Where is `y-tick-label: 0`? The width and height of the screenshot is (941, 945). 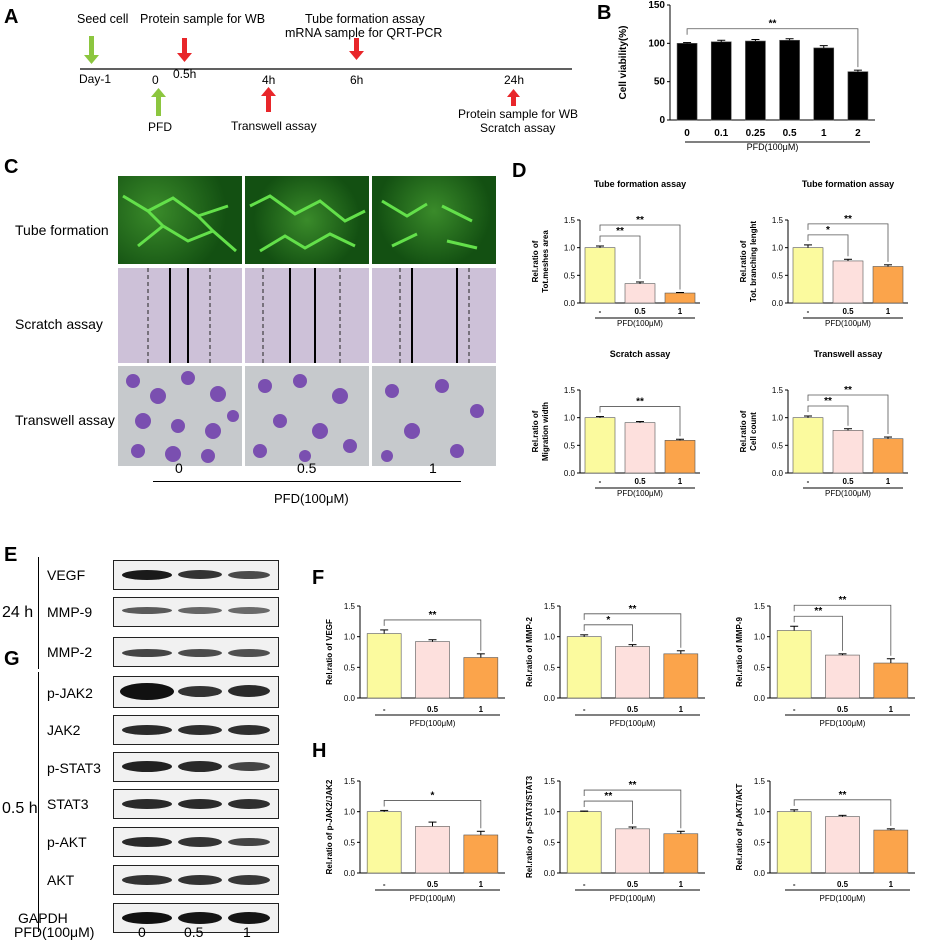 y-tick-label: 0 is located at coordinates (662, 120).